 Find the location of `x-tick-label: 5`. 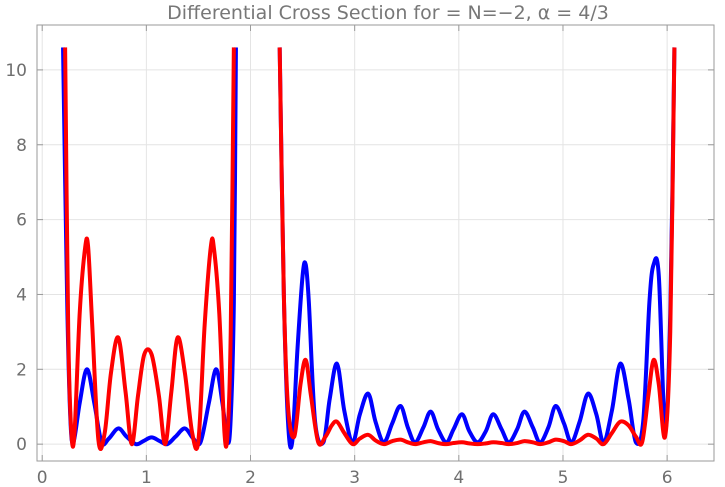

x-tick-label: 5 is located at coordinates (563, 477).